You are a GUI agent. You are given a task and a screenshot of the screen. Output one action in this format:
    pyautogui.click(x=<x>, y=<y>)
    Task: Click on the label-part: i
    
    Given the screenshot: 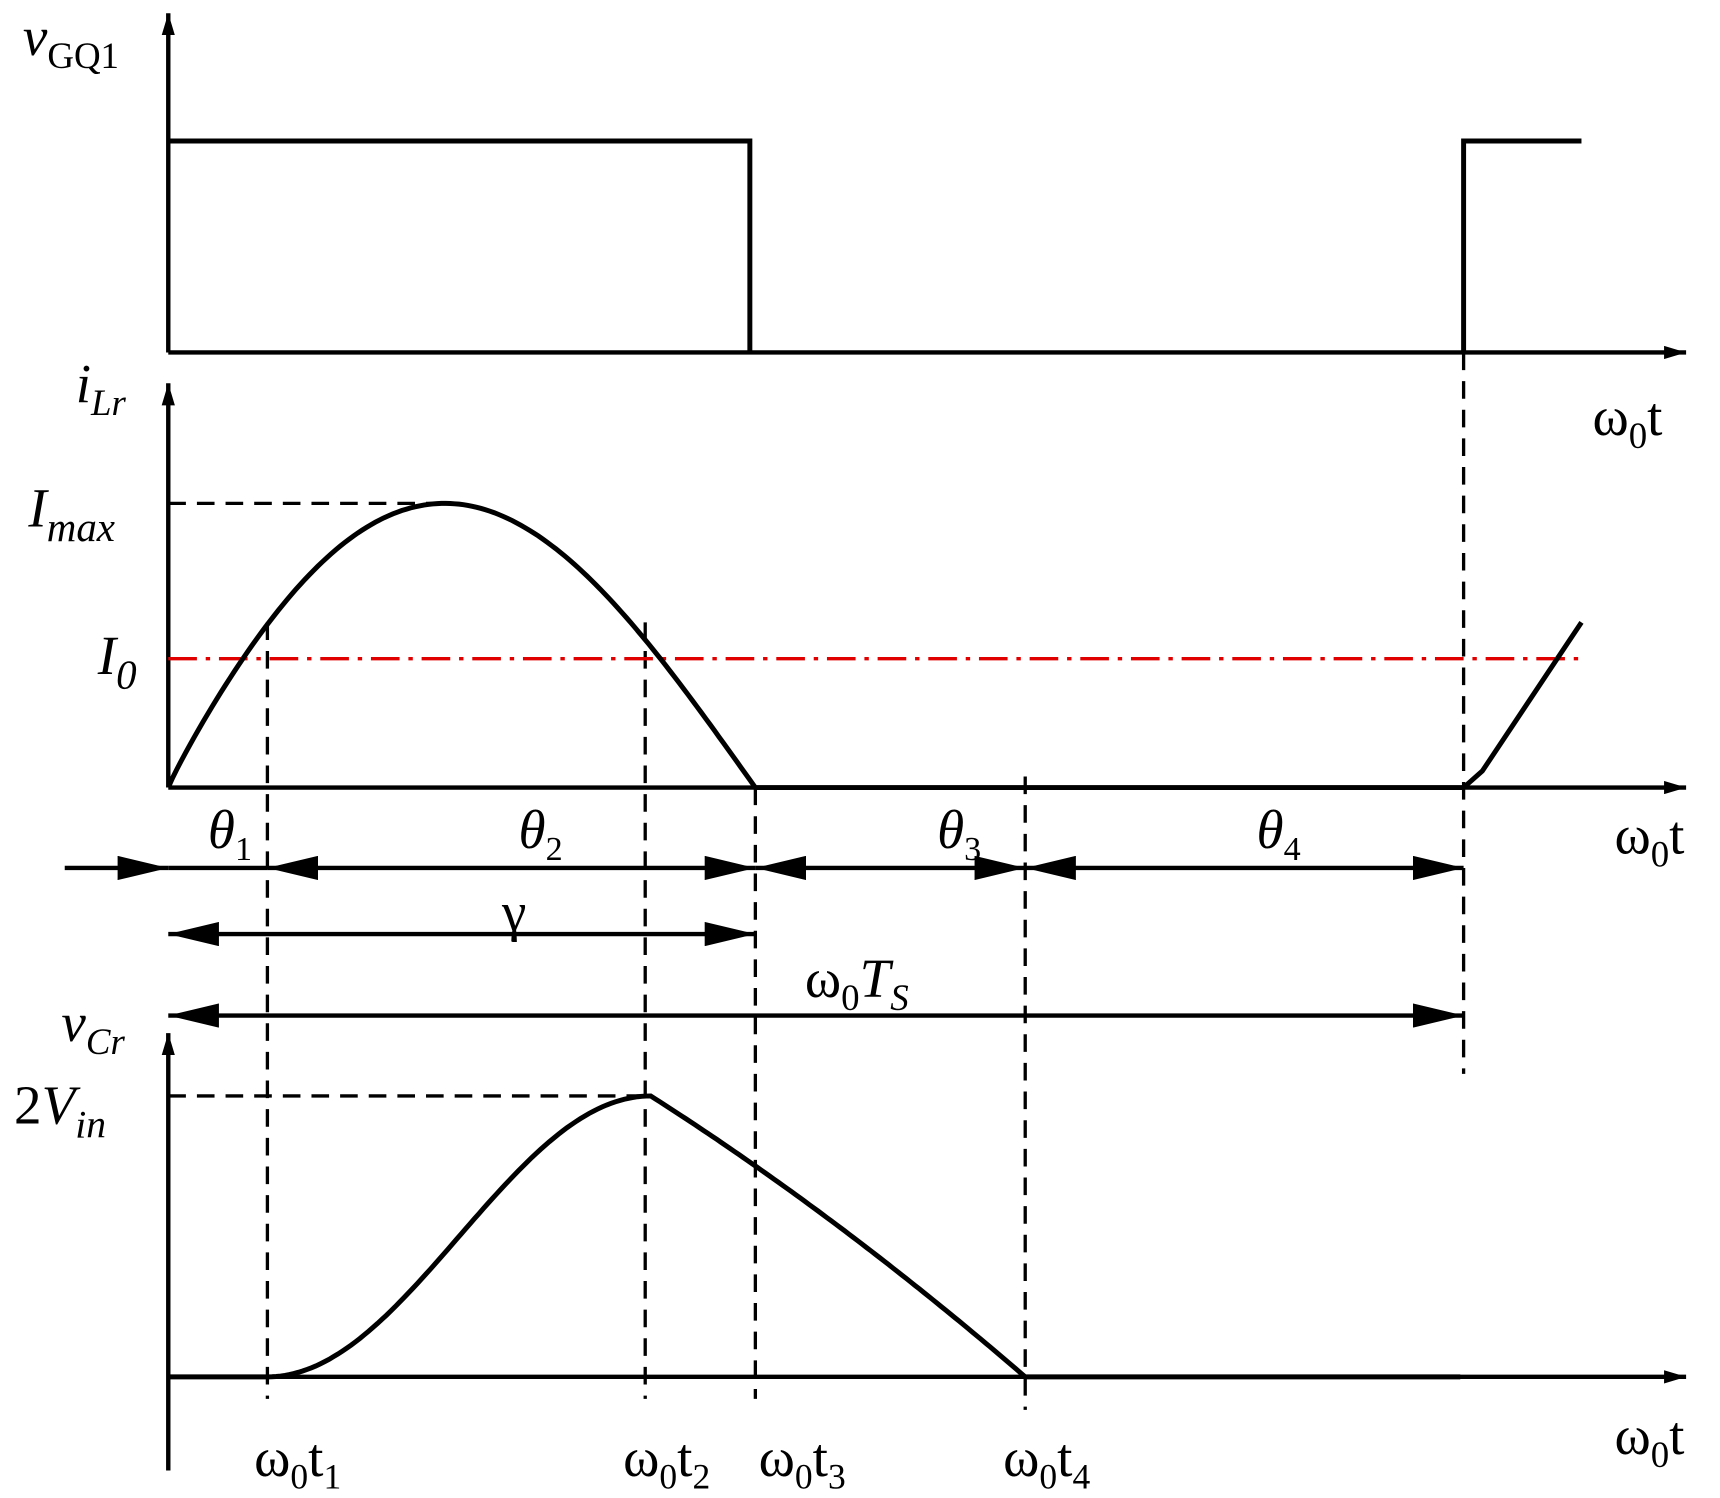 What is the action you would take?
    pyautogui.click(x=83, y=383)
    